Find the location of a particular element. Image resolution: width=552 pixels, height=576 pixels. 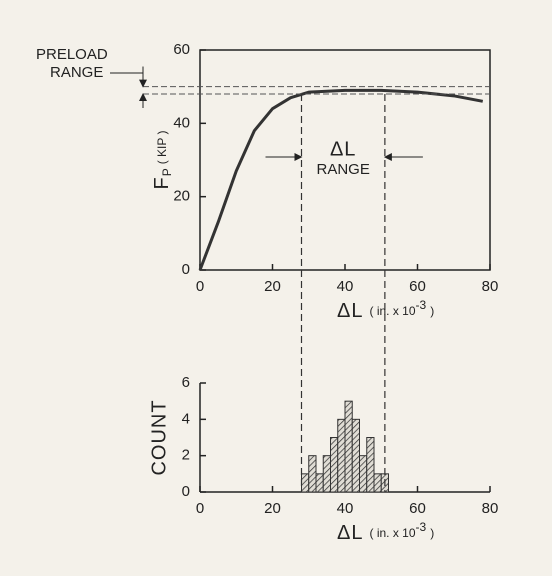

preload-leader is located at coordinates (127, 70).